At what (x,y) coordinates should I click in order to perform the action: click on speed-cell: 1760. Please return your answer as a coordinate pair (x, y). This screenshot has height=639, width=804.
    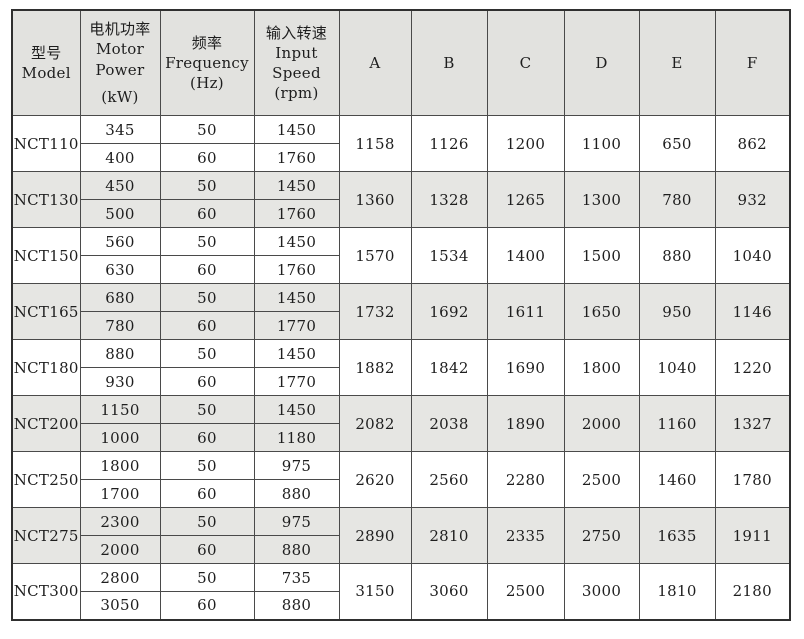
    Looking at the image, I should click on (296, 213).